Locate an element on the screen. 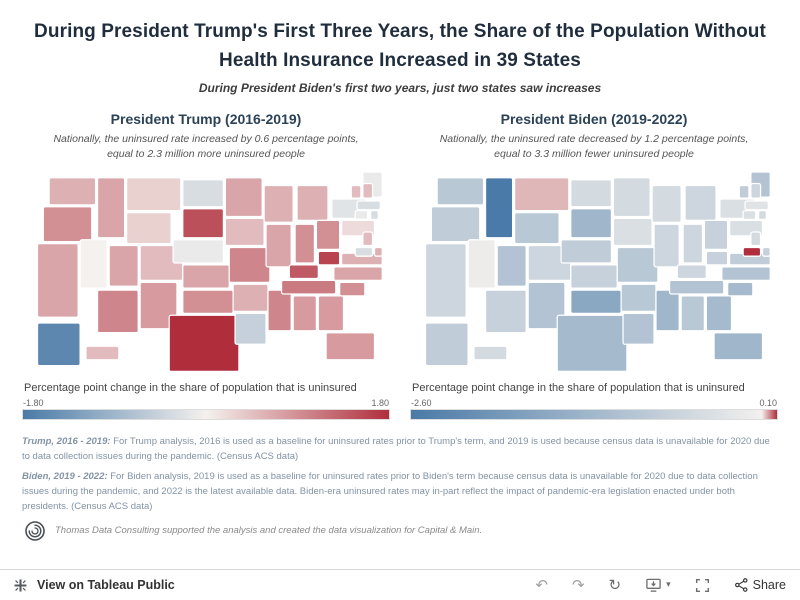  undo-button: ↶ is located at coordinates (541, 585).